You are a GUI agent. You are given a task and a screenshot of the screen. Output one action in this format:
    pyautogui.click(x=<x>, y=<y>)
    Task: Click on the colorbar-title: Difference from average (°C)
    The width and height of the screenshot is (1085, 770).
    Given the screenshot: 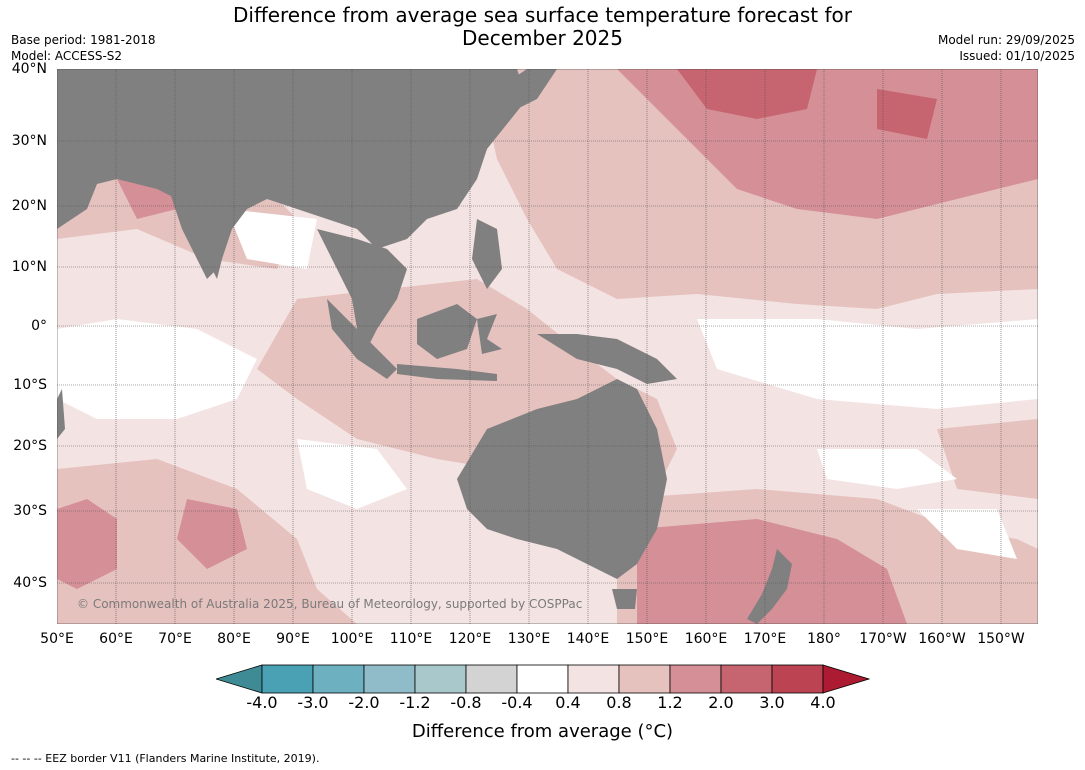 What is the action you would take?
    pyautogui.click(x=542, y=731)
    